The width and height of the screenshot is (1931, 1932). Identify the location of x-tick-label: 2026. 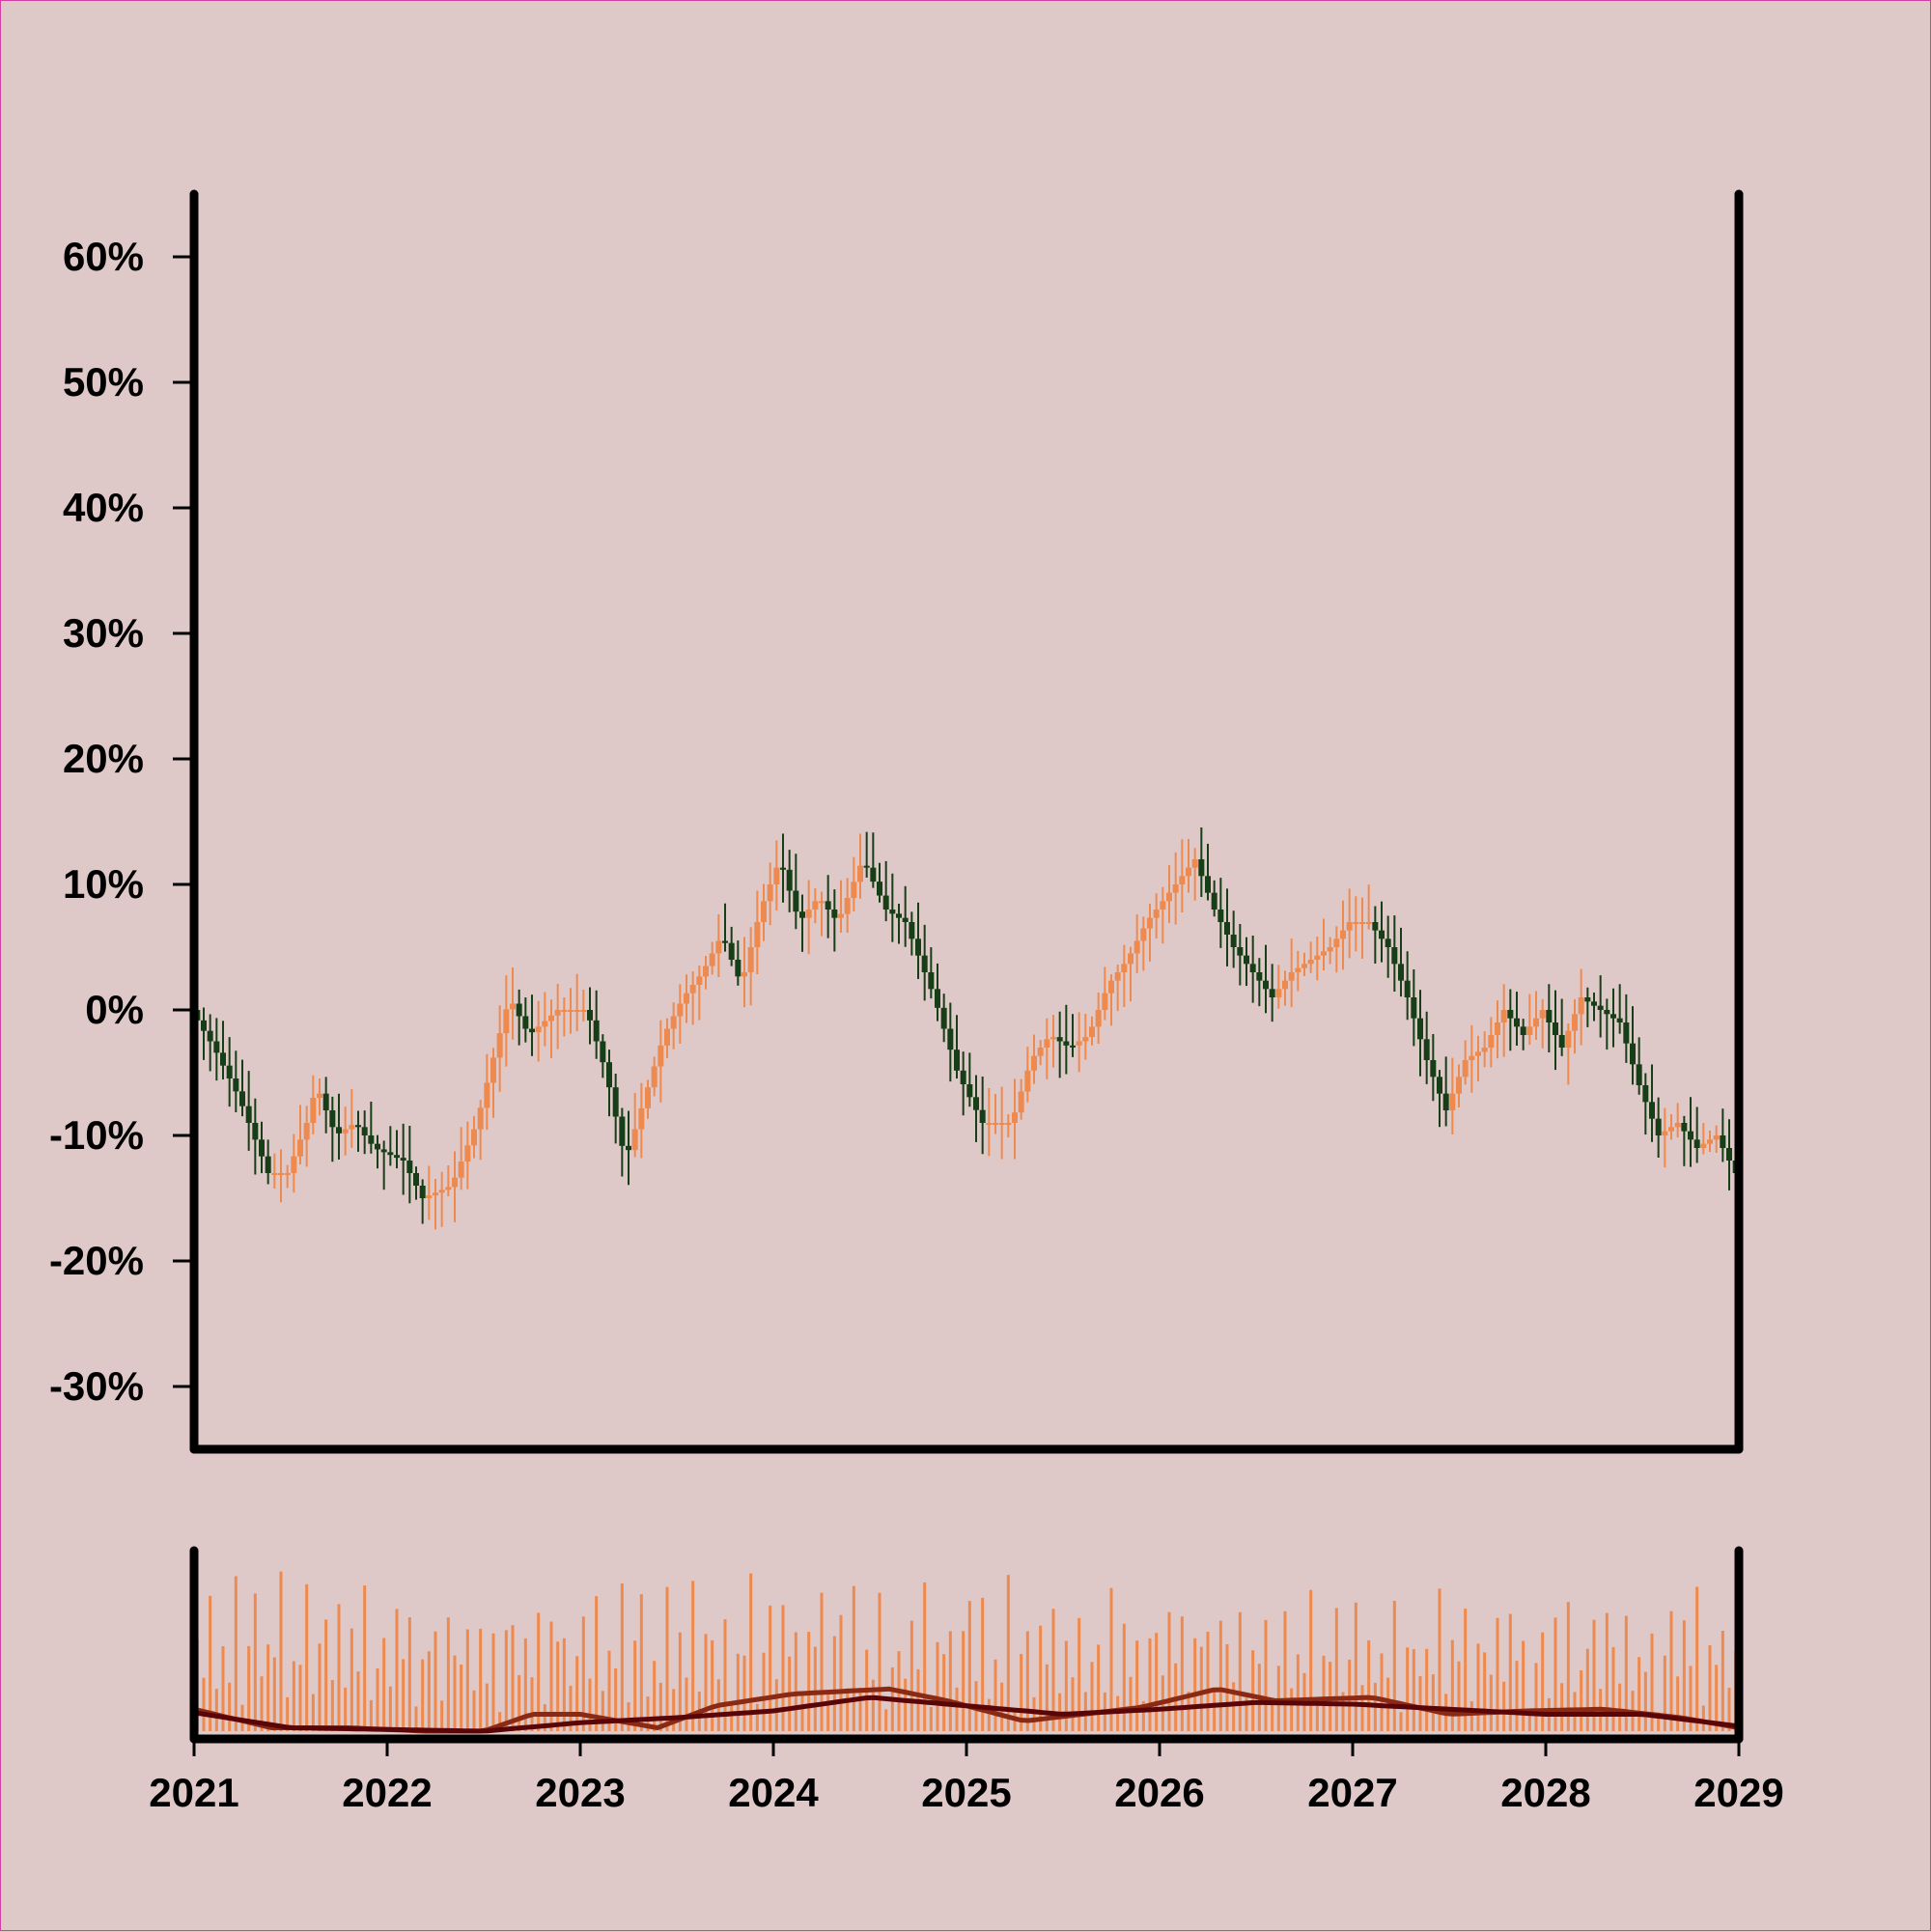
(1159, 1793).